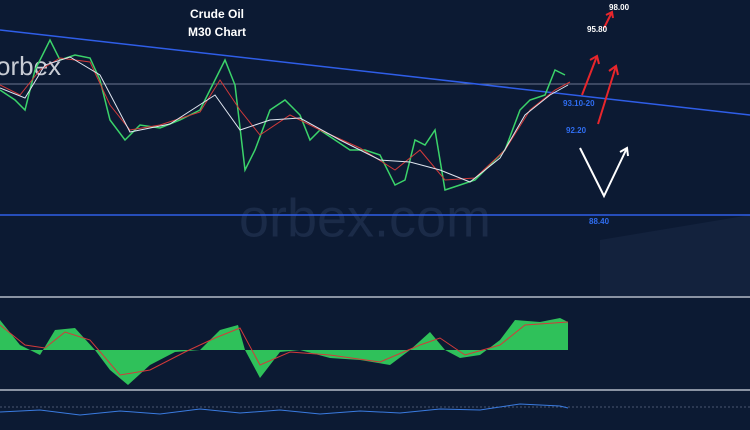  What do you see at coordinates (576, 130) in the screenshot?
I see `level-label: 92.20` at bounding box center [576, 130].